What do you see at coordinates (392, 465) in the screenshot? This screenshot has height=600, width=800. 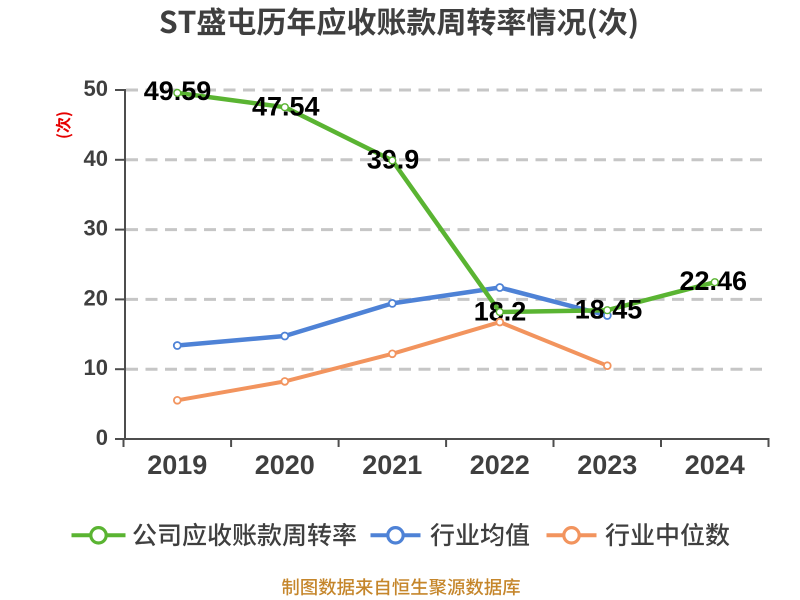 I see `svg-text: 2021` at bounding box center [392, 465].